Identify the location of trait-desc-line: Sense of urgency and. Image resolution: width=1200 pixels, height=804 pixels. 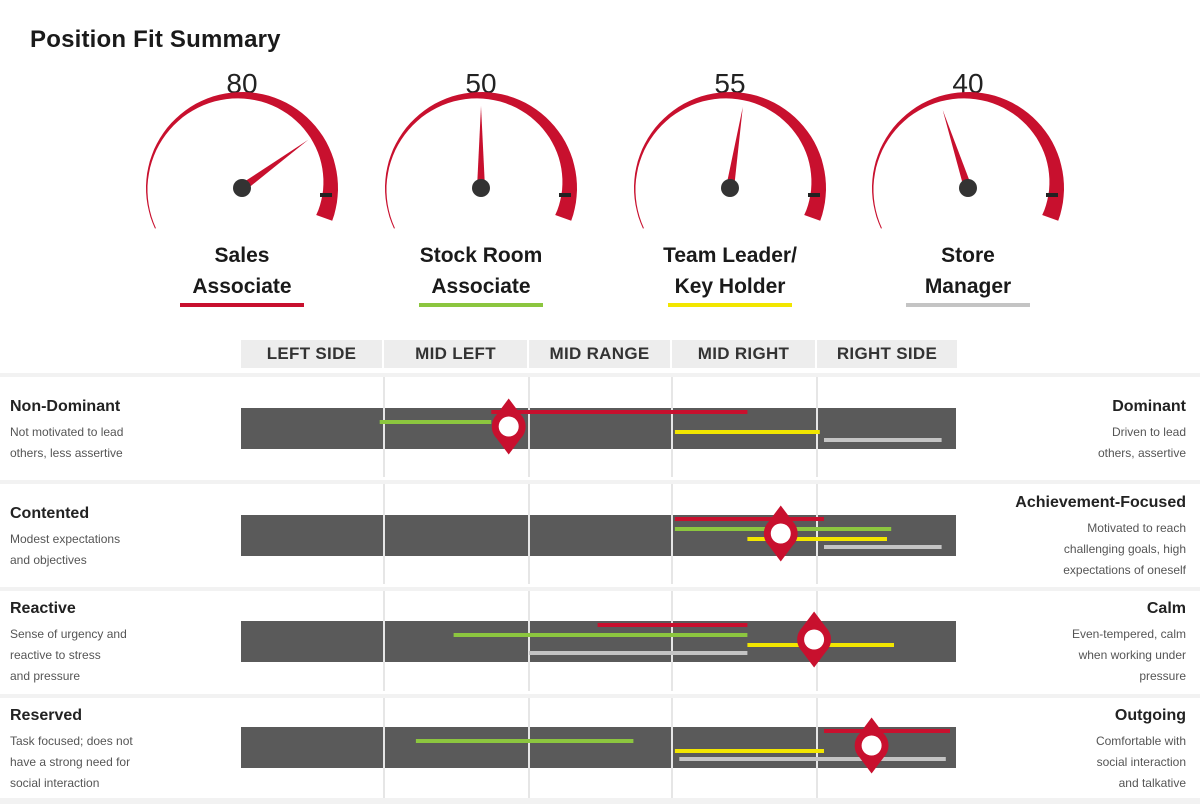
(68, 634).